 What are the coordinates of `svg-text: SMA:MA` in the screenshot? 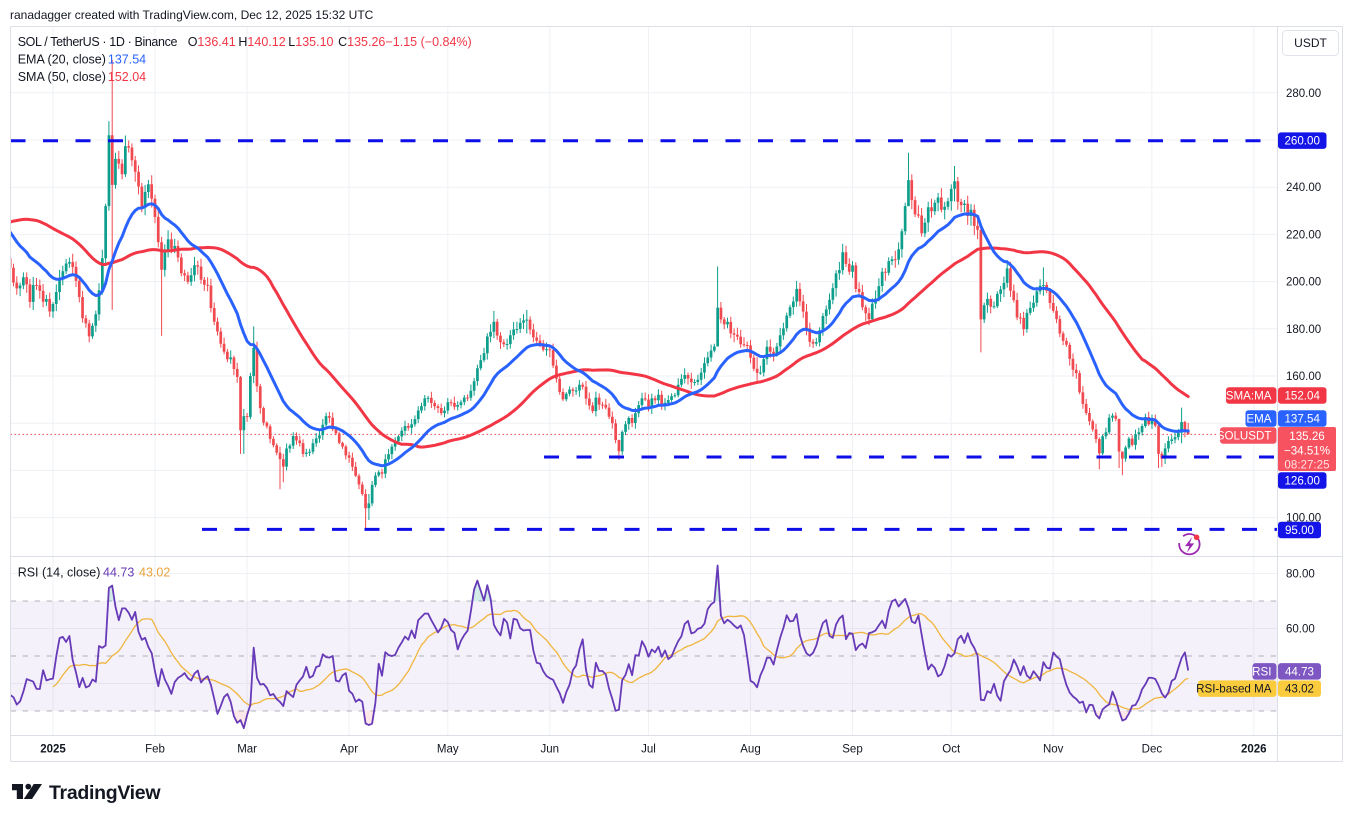 It's located at (1249, 396).